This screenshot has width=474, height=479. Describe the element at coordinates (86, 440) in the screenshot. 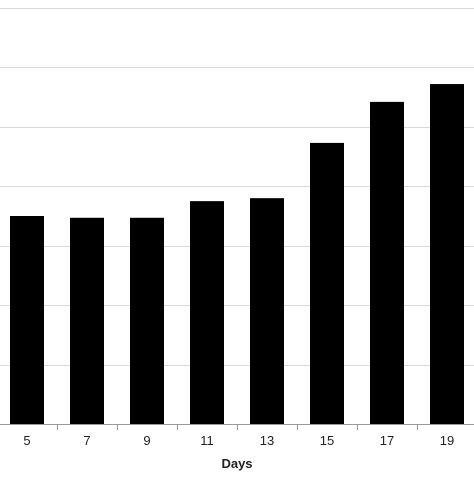

I see `x-tick-label: 7` at that location.